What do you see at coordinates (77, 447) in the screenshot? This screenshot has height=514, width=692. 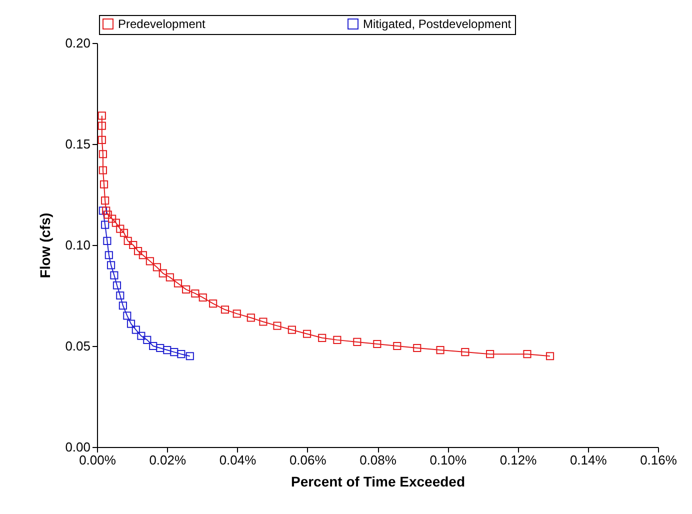 I see `y-tick-label: 0.00` at bounding box center [77, 447].